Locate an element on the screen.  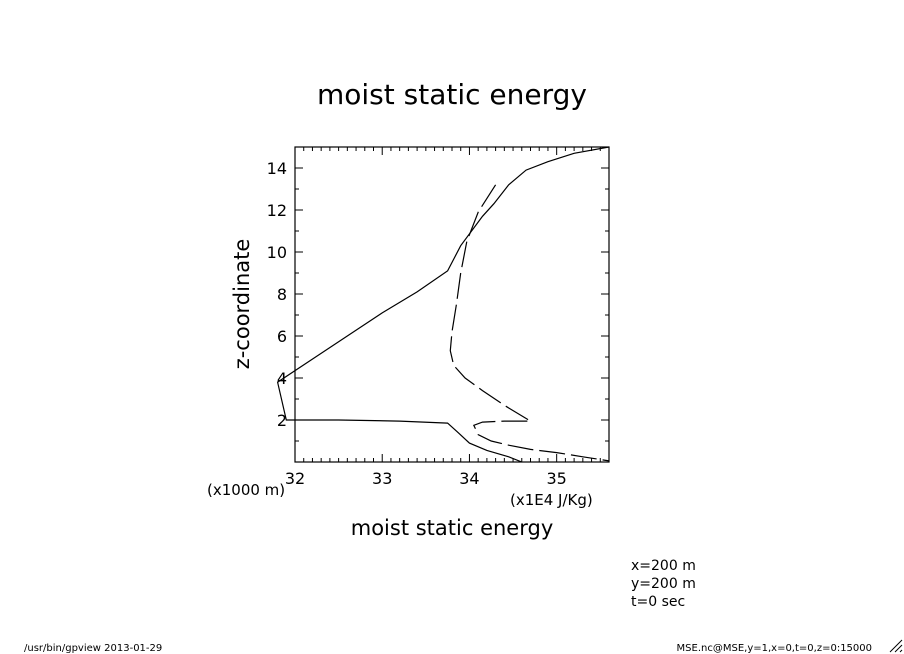
x-axis-label: moist static energy is located at coordinates (452, 528).